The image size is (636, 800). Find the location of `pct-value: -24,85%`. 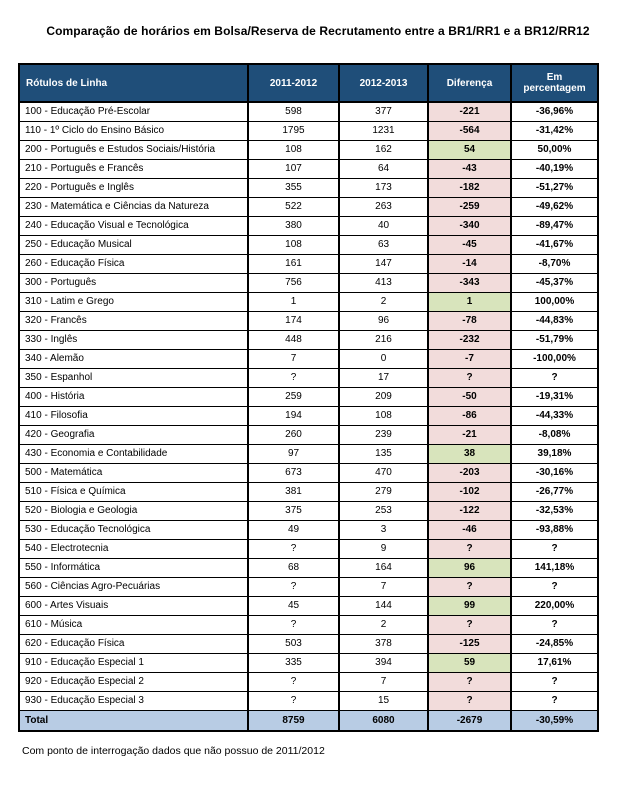

pct-value: -24,85% is located at coordinates (554, 643).